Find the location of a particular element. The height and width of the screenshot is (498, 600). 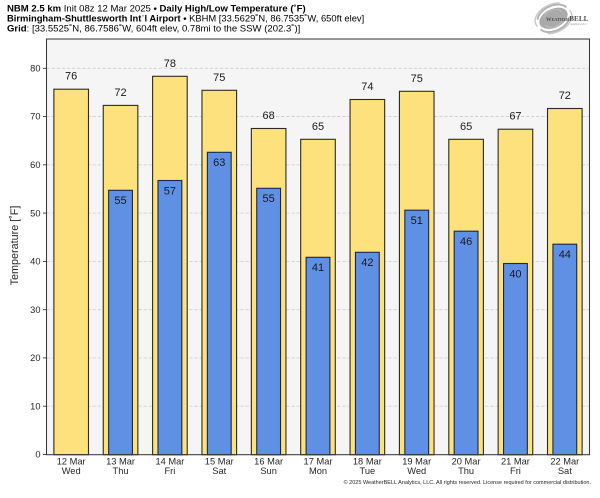

svg-text: 57 is located at coordinates (170, 191).